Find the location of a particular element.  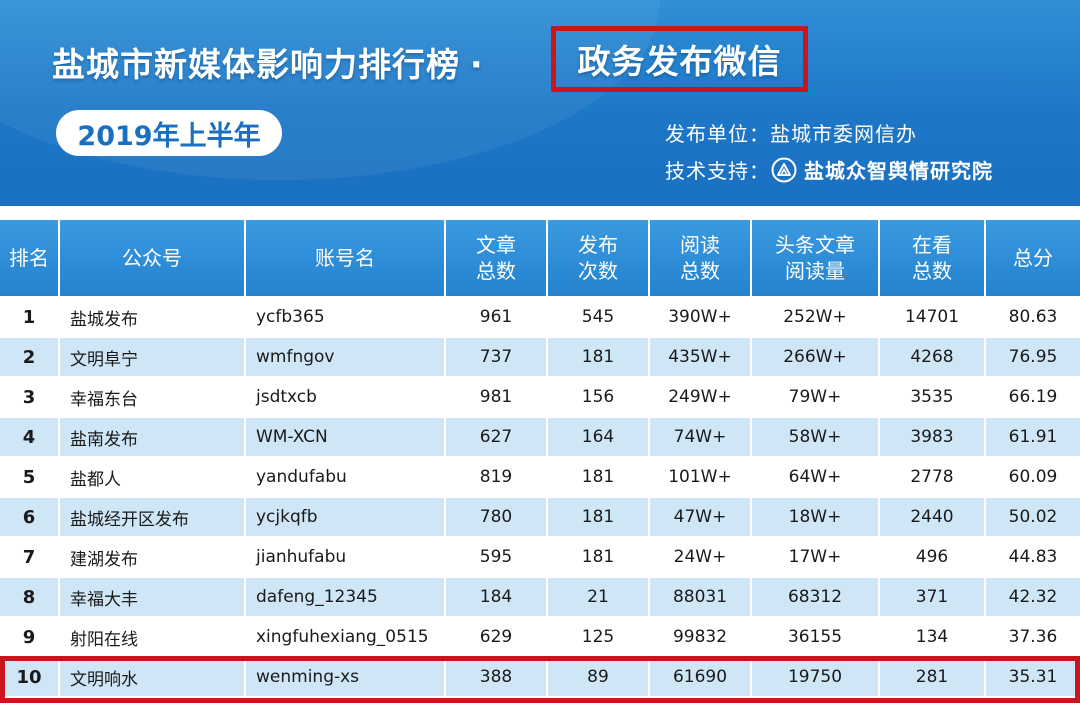

cell-account-name: 盐南发布 is located at coordinates (152, 437).